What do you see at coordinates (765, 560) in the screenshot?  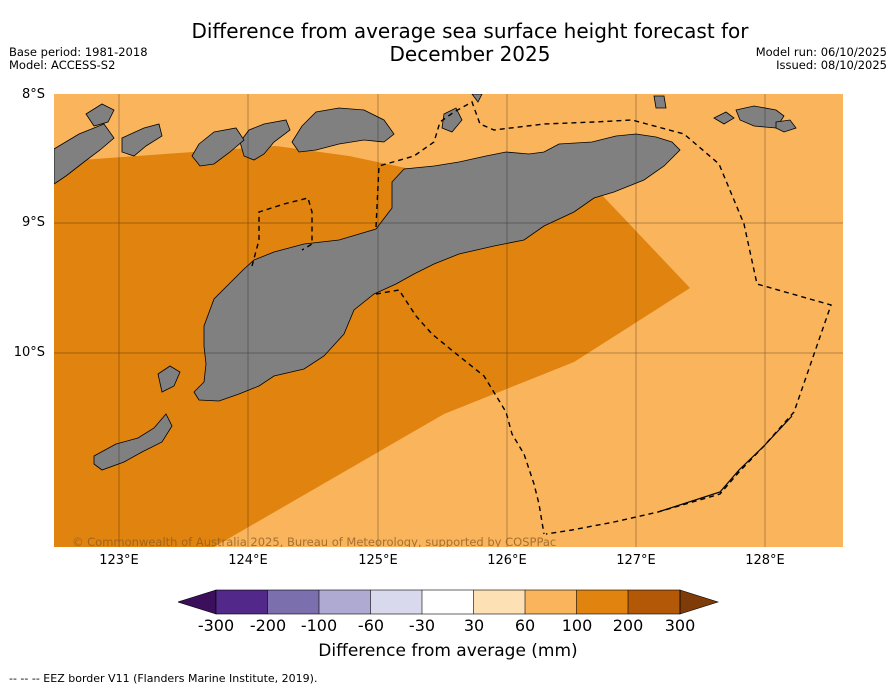 I see `lon-label-128e: 128°E` at bounding box center [765, 560].